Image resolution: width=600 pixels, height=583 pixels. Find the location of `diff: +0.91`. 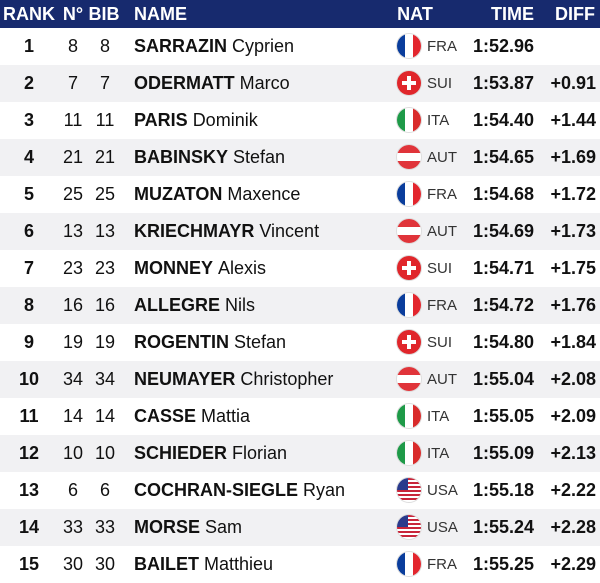

diff: +0.91 is located at coordinates (573, 83).